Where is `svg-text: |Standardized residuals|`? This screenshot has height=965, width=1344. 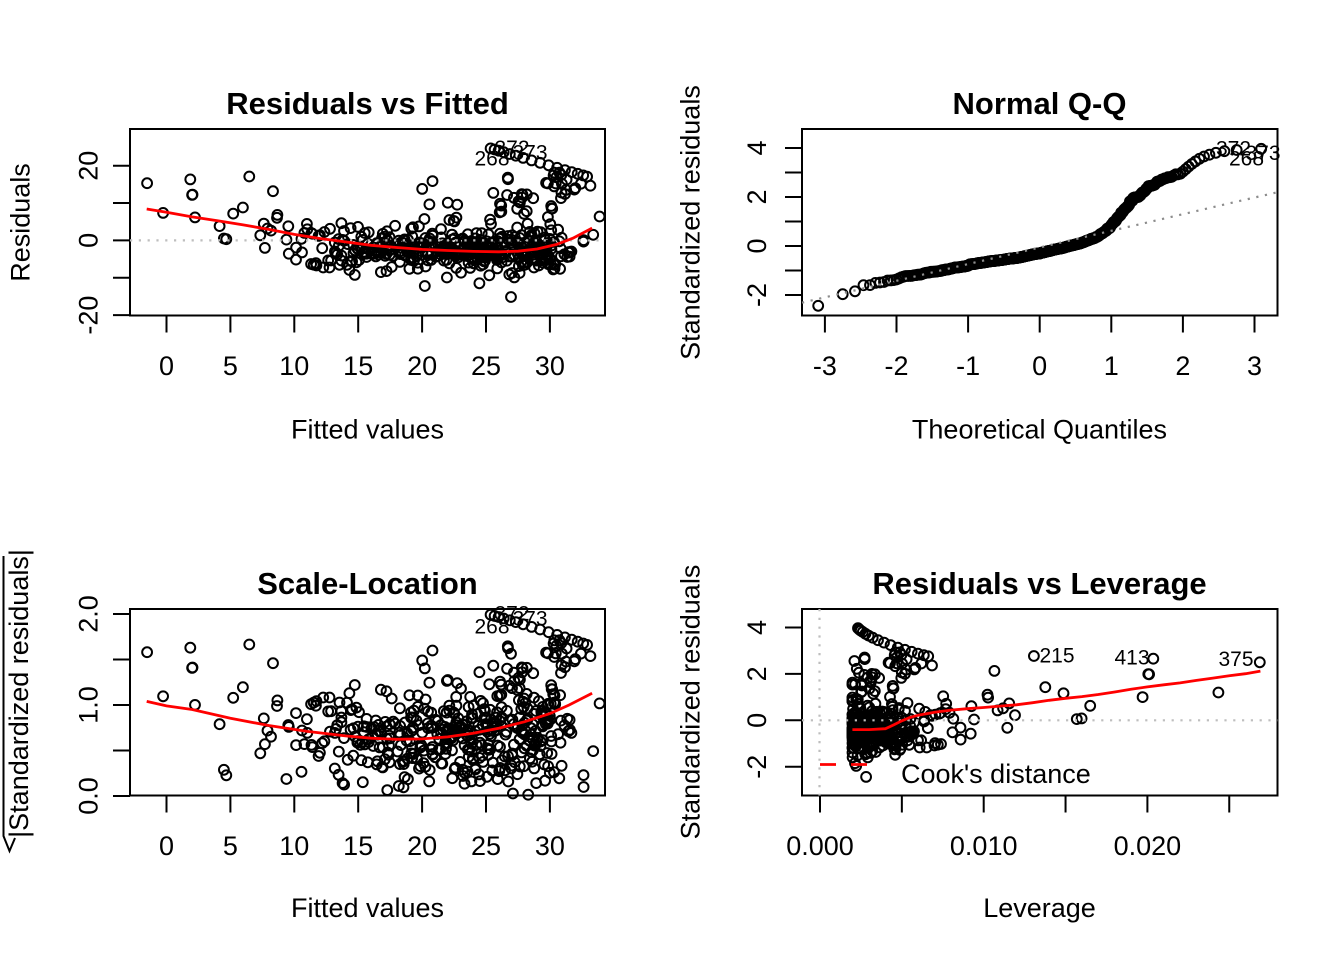 svg-text: |Standardized residuals| is located at coordinates (19, 693).